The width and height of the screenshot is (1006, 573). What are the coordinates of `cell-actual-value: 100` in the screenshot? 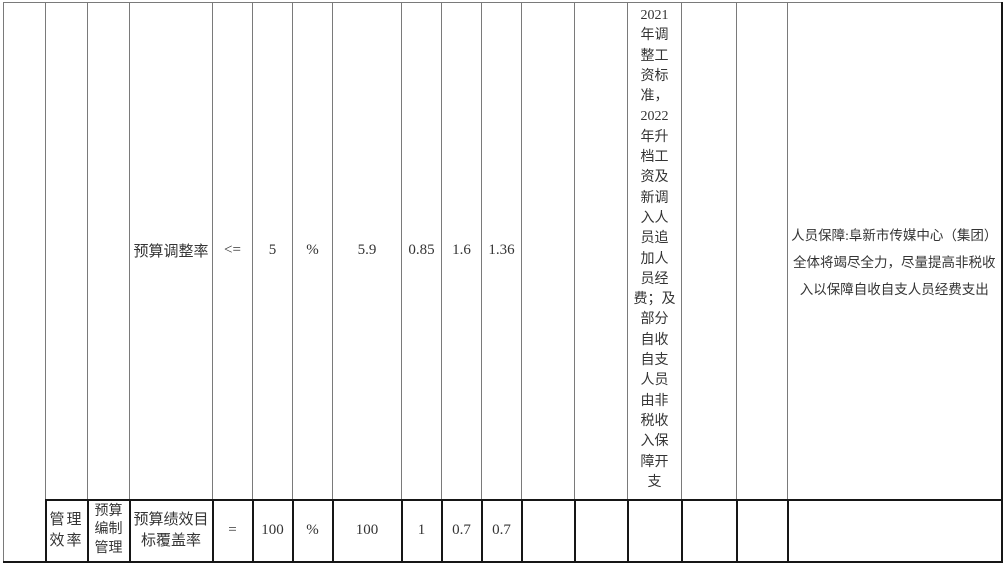 It's located at (367, 530).